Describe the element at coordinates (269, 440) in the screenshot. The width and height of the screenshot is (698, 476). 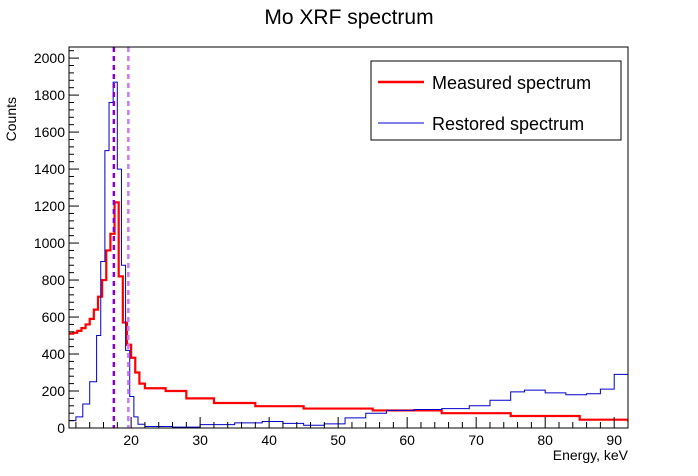
I see `x-tick-label: 40` at that location.